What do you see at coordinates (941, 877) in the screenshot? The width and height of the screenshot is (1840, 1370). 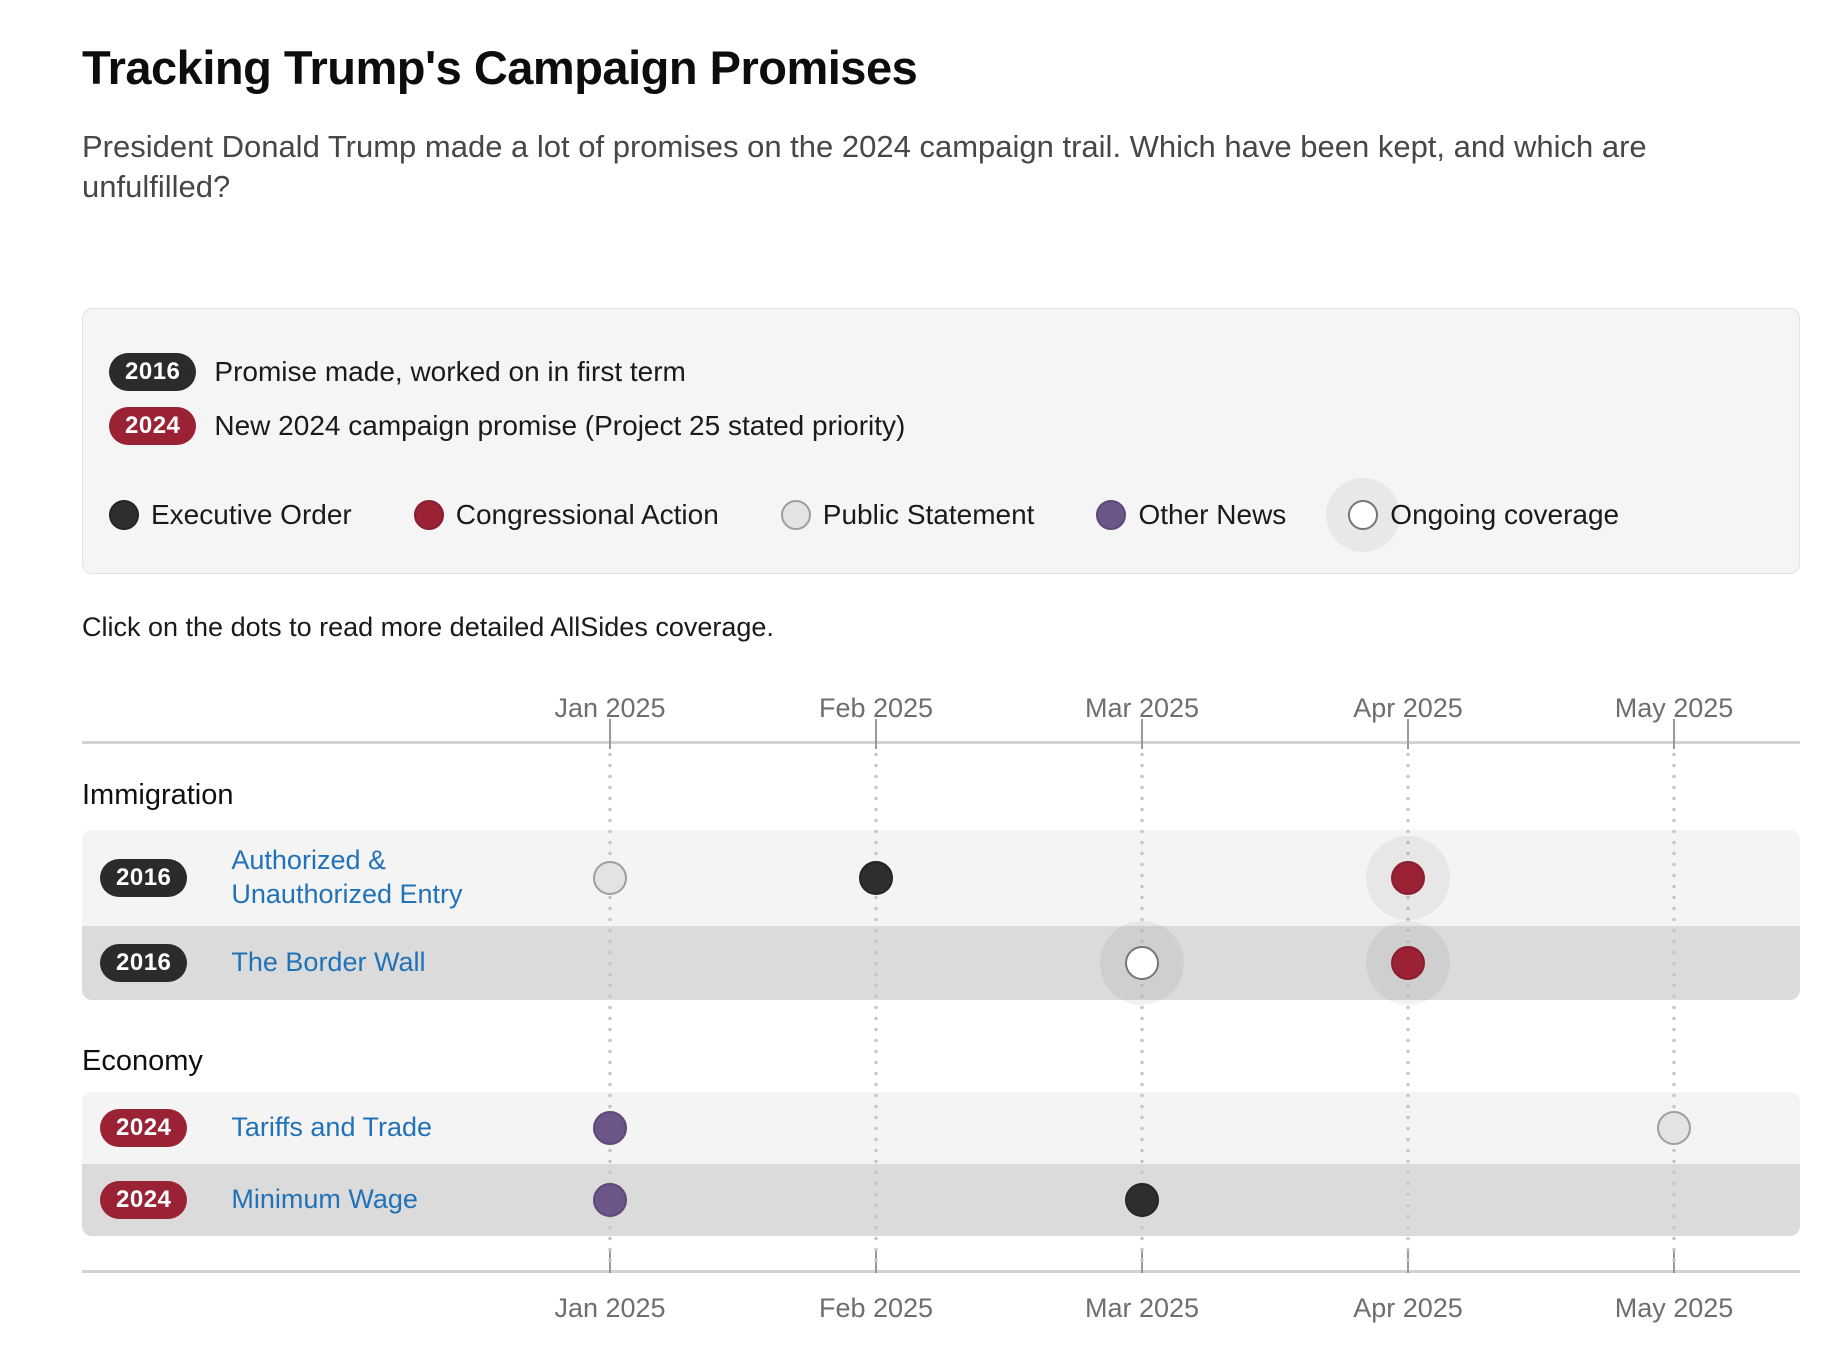 I see `table-row: 2016 Authorized & Unauthorized Entry` at bounding box center [941, 877].